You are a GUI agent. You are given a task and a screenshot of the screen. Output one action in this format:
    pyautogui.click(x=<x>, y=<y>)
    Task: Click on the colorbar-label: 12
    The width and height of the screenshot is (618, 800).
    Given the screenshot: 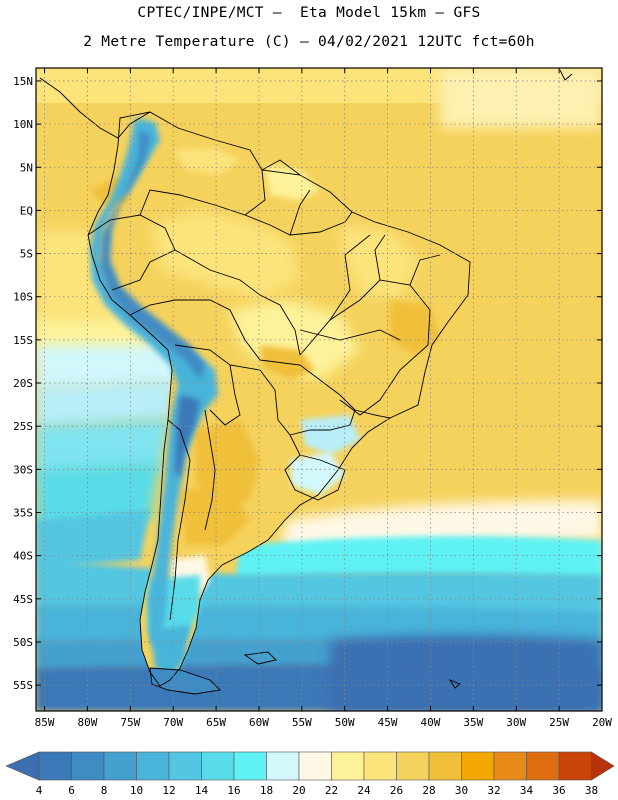 What is the action you would take?
    pyautogui.click(x=168, y=790)
    